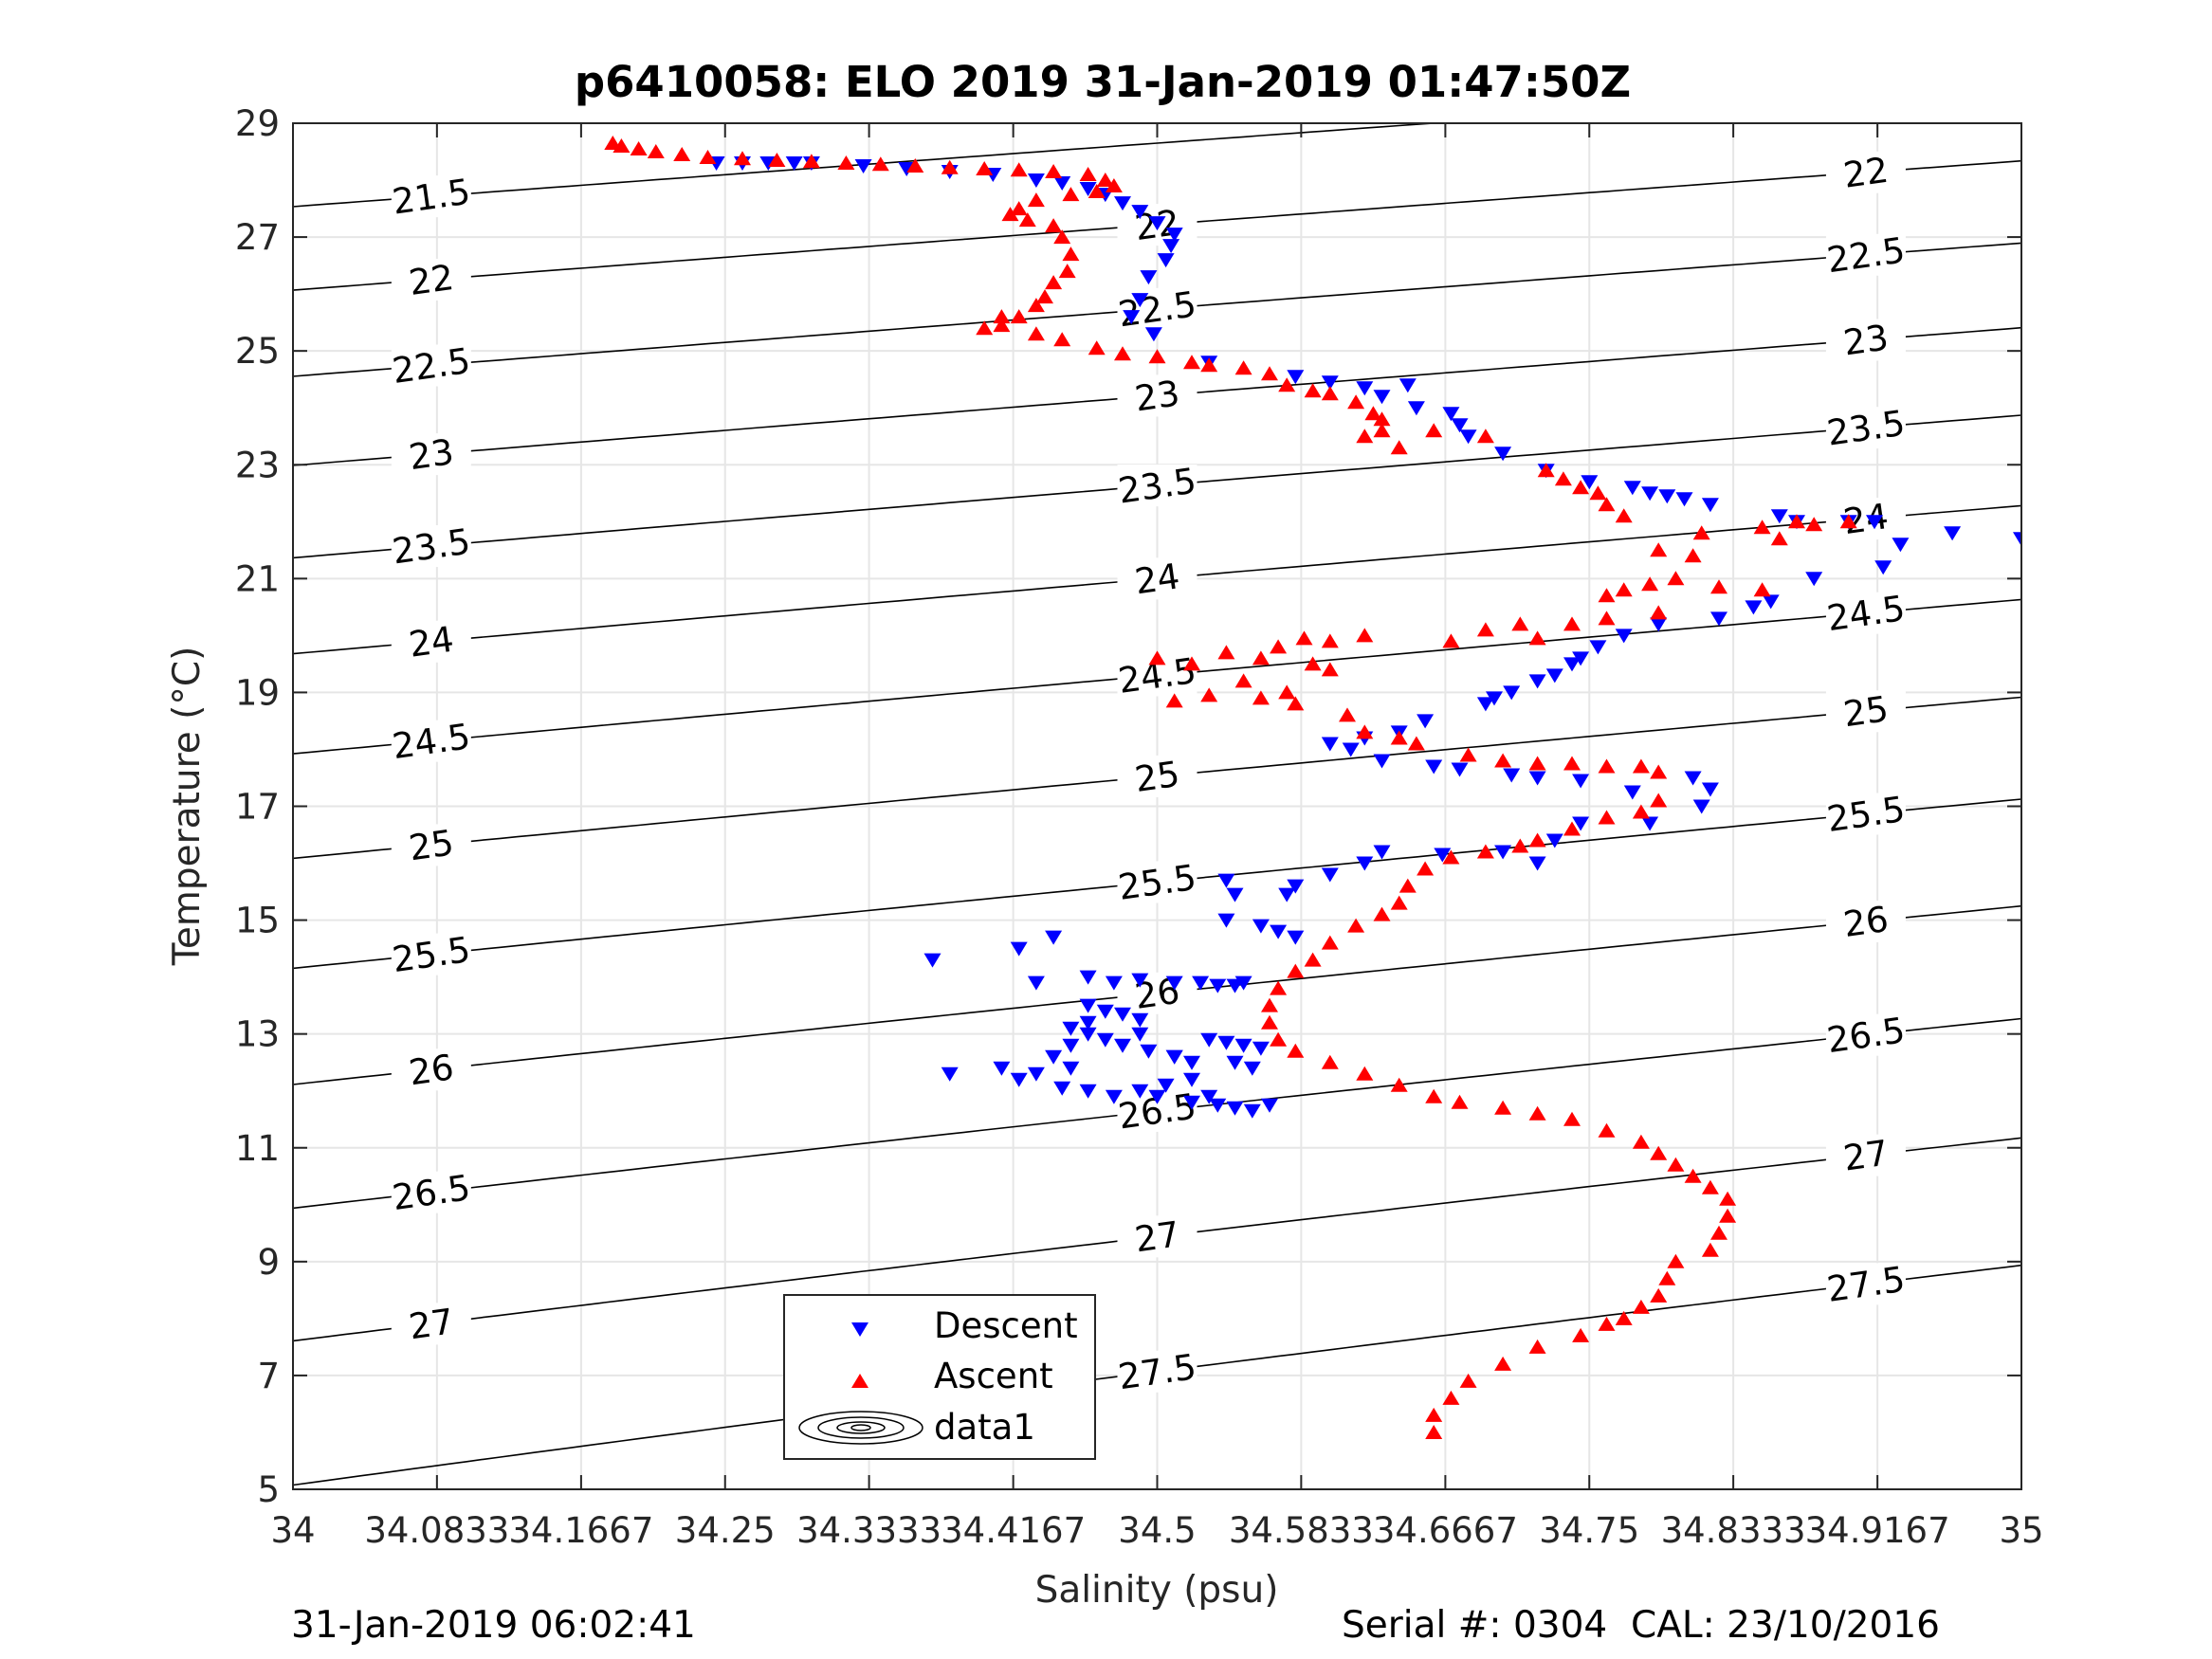 This screenshot has width=2212, height=1659. I want to click on y-tick-label: 11, so click(257, 1148).